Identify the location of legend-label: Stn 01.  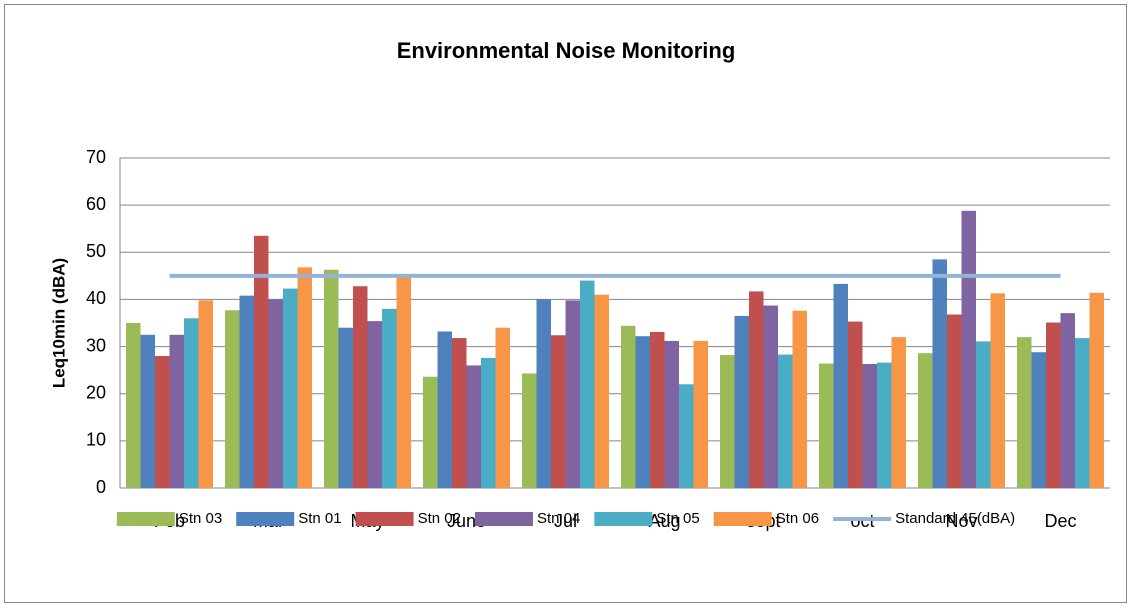
(319, 518).